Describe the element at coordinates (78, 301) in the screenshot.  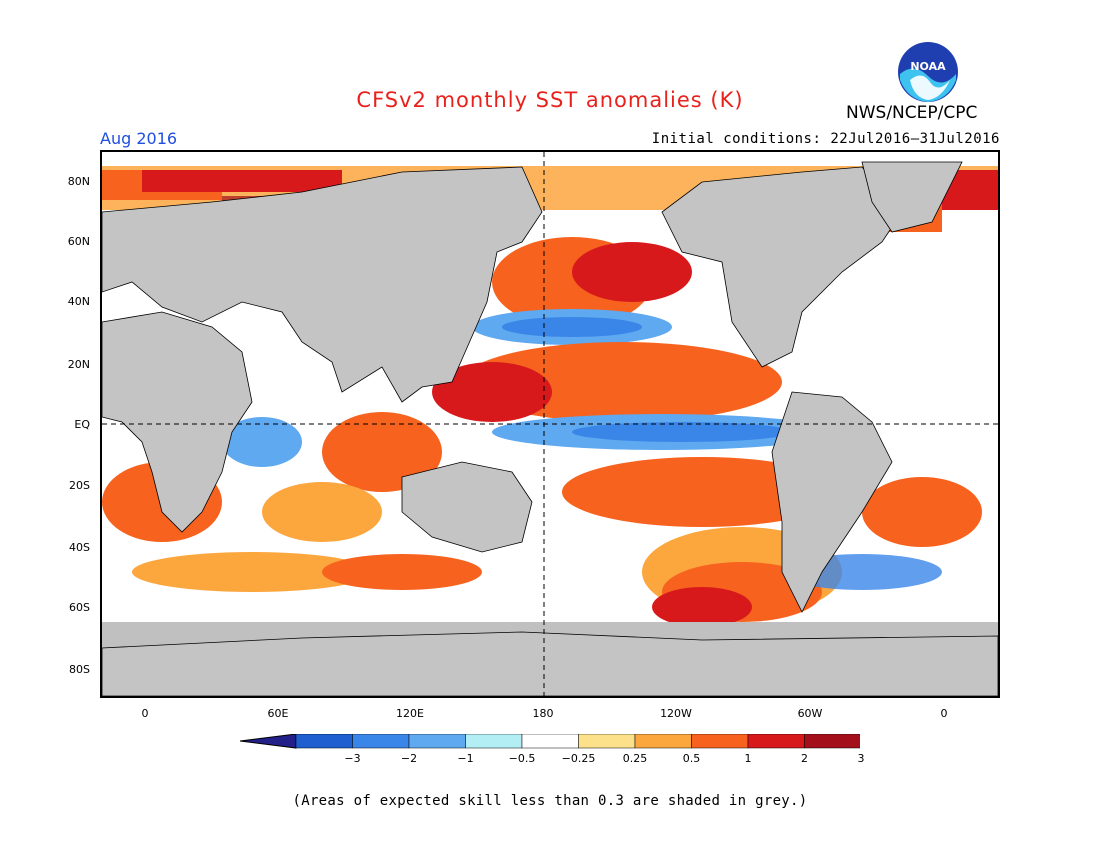
I see `latitude-label: 40N` at that location.